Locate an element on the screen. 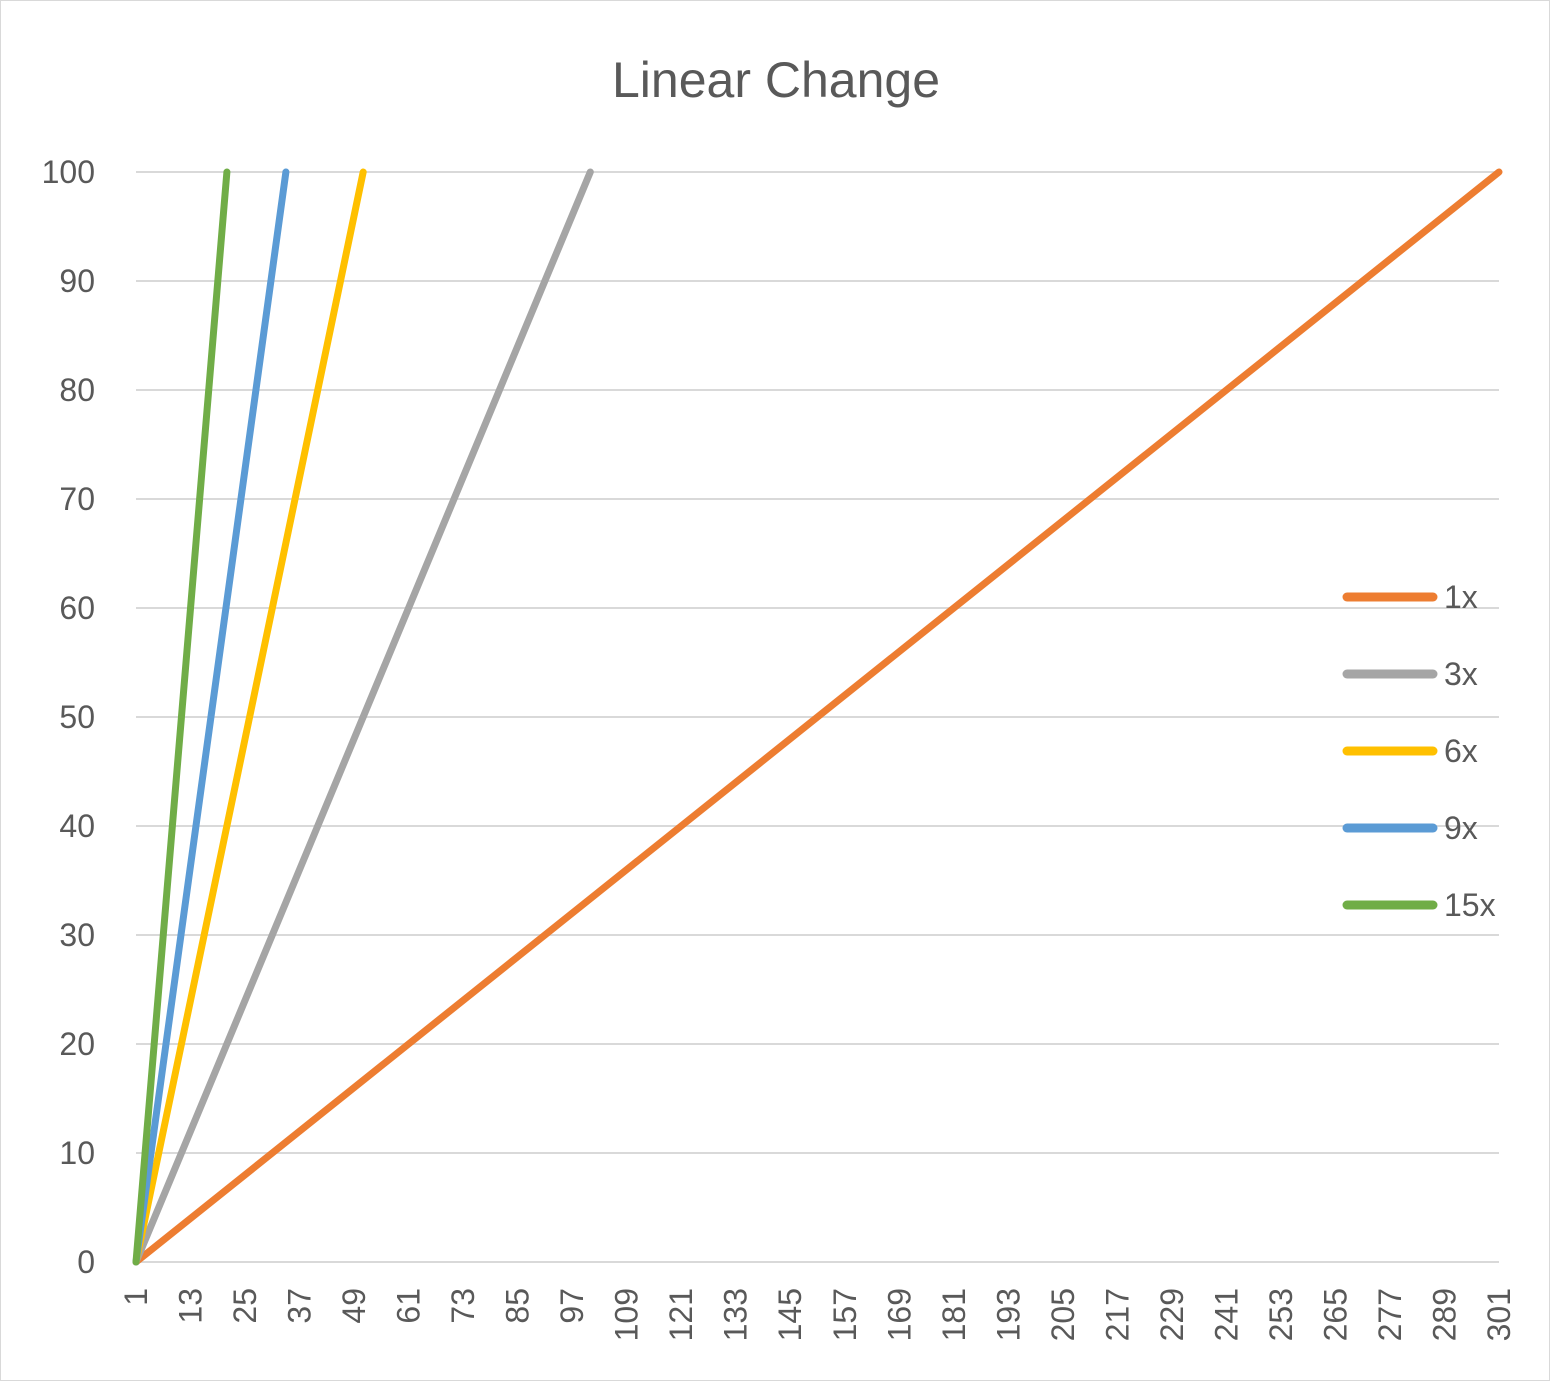 This screenshot has width=1550, height=1382. x-tick-label: 109 is located at coordinates (627, 1314).